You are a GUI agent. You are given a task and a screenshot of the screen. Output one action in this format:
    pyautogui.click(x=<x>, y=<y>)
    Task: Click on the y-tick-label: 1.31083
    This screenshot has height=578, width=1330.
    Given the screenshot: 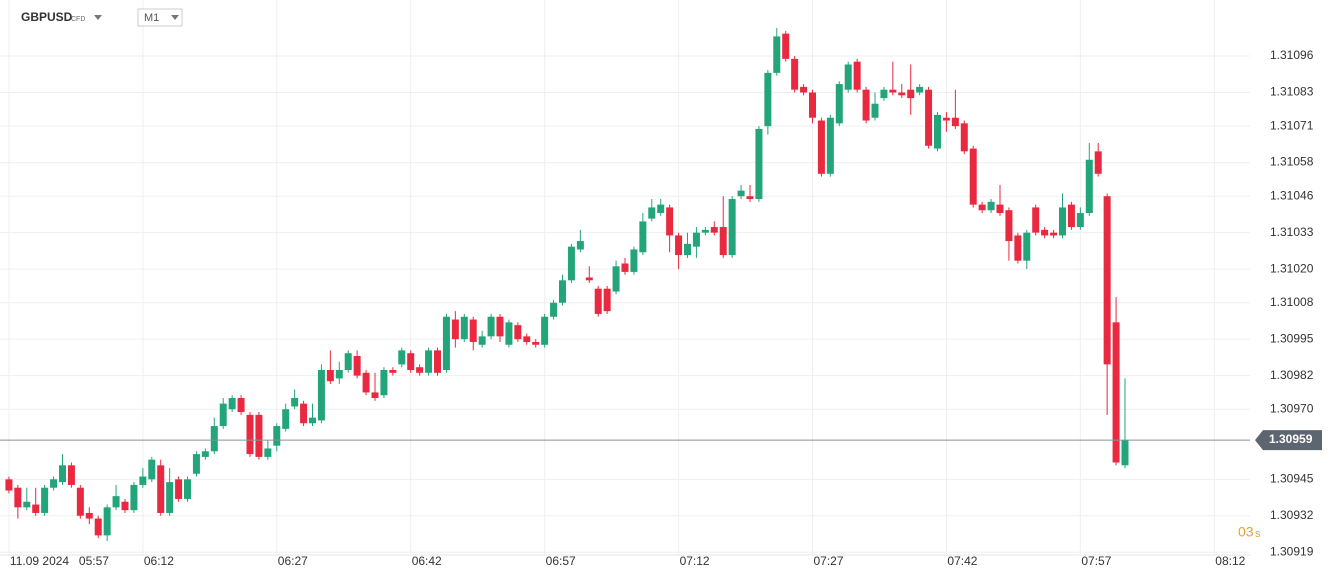 What is the action you would take?
    pyautogui.click(x=1292, y=92)
    